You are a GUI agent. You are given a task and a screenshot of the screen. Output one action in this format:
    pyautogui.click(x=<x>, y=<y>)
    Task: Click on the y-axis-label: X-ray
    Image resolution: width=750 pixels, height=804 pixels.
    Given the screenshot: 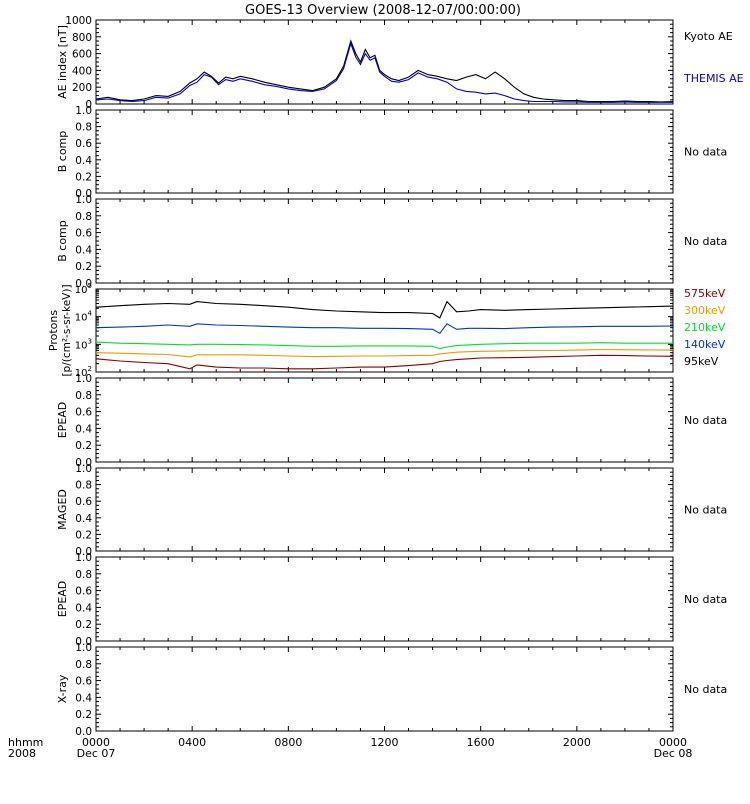 What is the action you would take?
    pyautogui.click(x=62, y=688)
    